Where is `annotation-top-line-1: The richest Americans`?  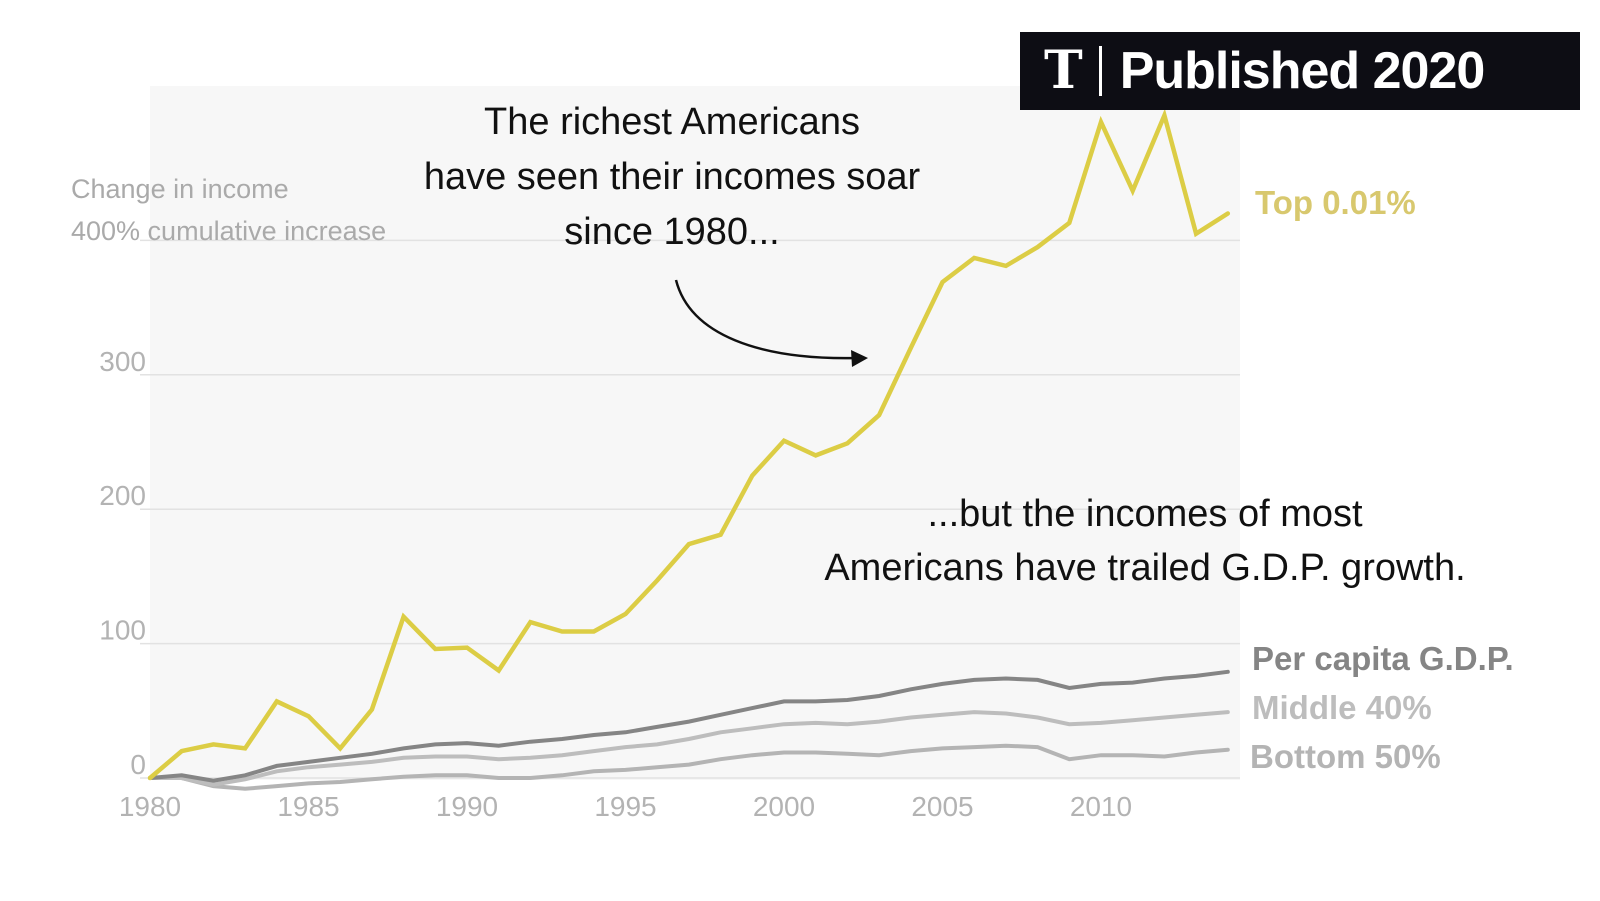
annotation-top-line-1: The richest Americans is located at coordinates (672, 122).